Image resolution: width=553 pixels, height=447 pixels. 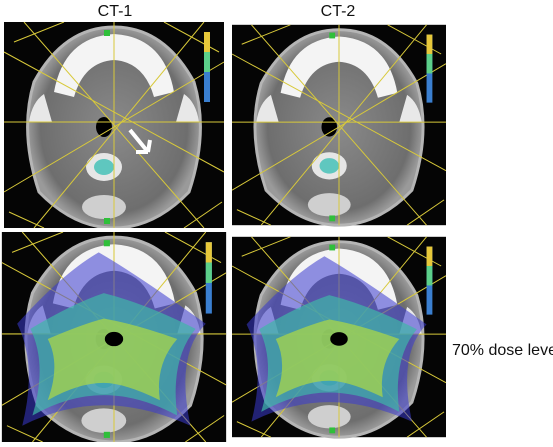 What do you see at coordinates (338, 11) in the screenshot?
I see `column-label: CT-2` at bounding box center [338, 11].